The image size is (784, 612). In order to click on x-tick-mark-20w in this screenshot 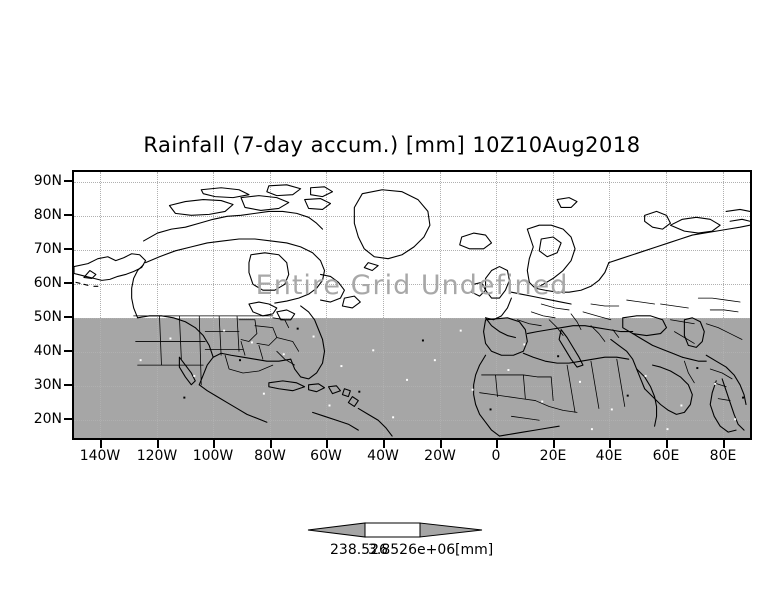, I will do `click(441, 444)`.